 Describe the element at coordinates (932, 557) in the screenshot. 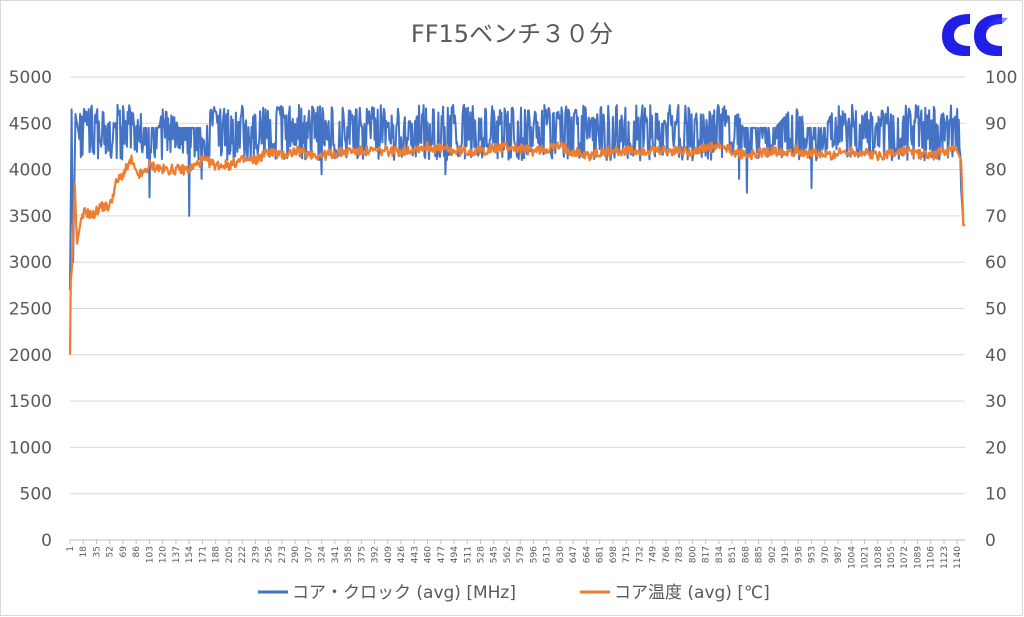

I see `x-tick-label: 1106` at that location.